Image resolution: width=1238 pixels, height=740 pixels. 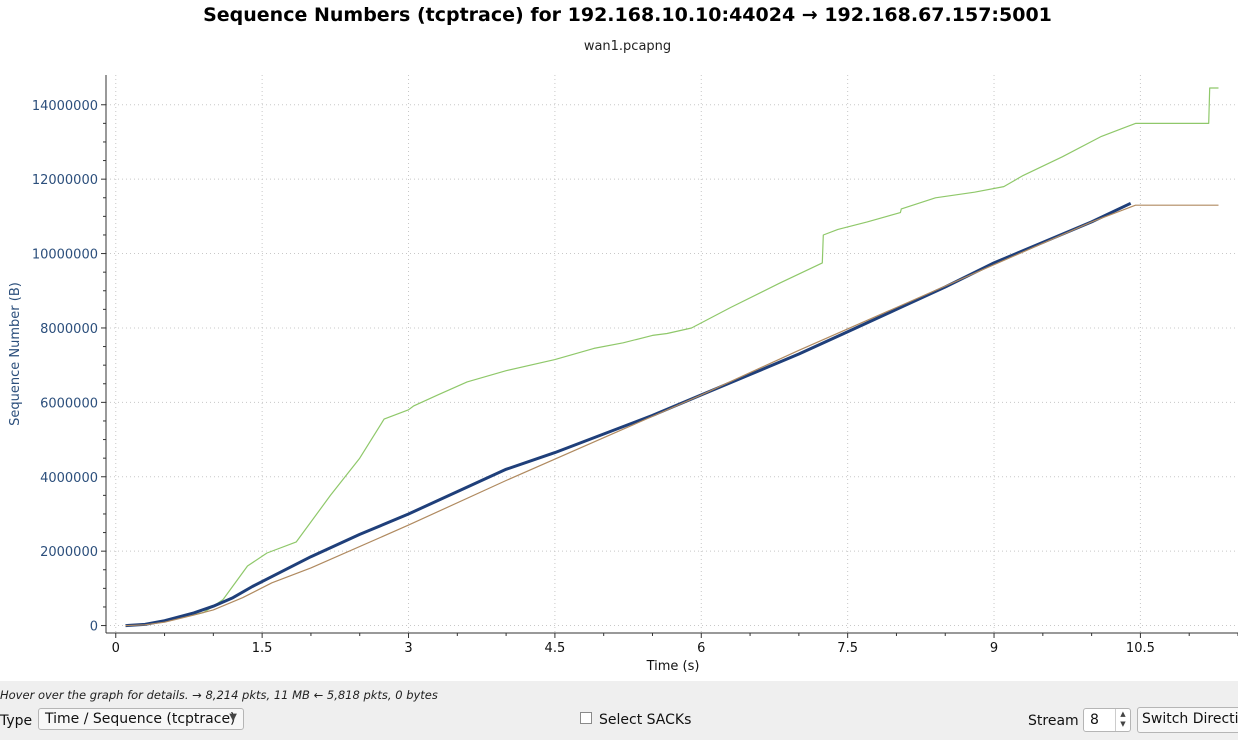 What do you see at coordinates (673, 666) in the screenshot?
I see `x-axis-title: Time (s)` at bounding box center [673, 666].